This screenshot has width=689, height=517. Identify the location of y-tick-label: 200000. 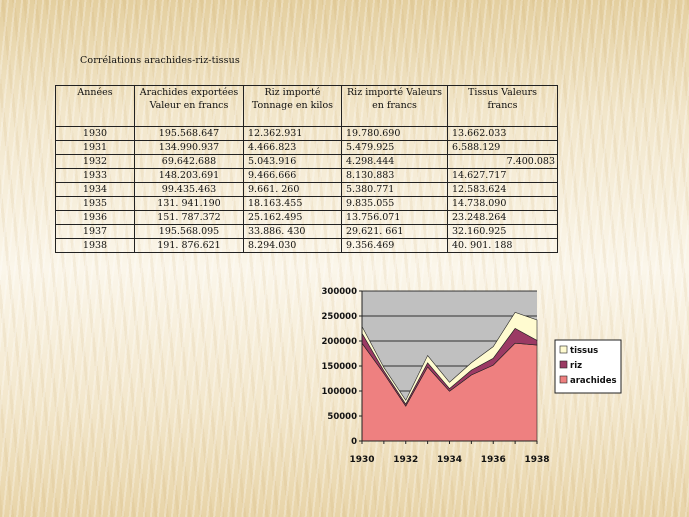
(340, 342).